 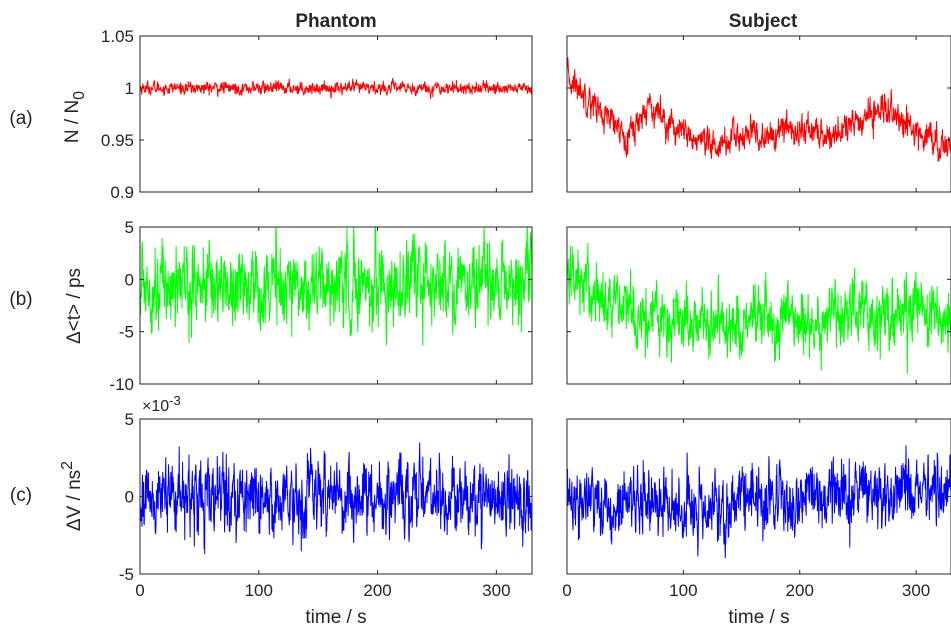 I want to click on panel-b-phantom: -10 -5 0 5, so click(x=321, y=306).